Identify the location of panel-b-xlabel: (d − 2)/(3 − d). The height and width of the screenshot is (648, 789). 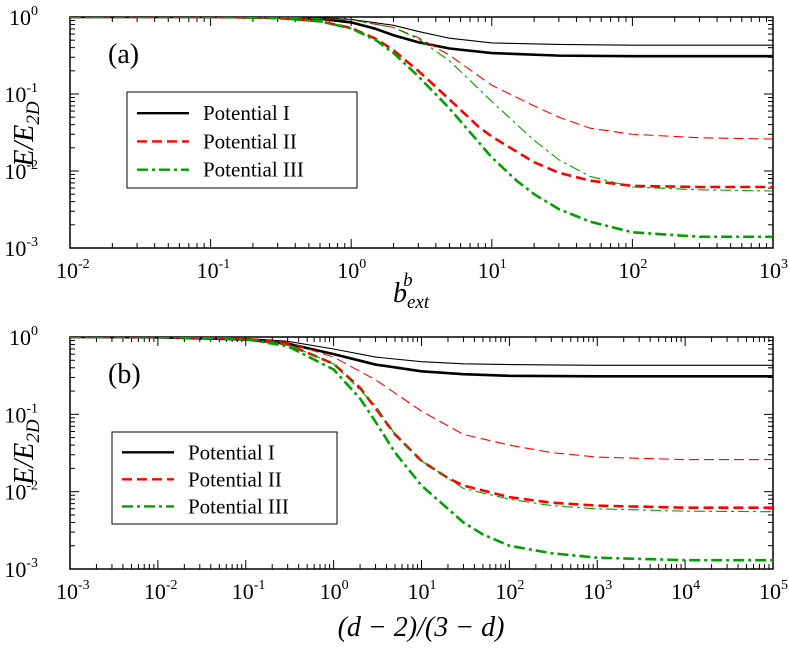
(421, 627).